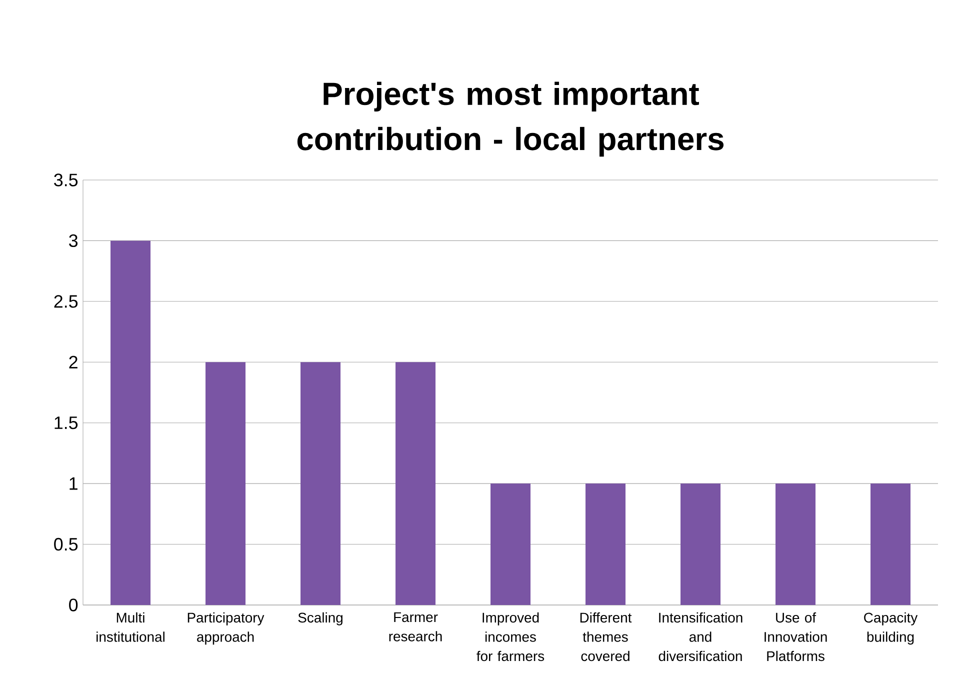 This screenshot has width=959, height=683. I want to click on chart-title: Project's most important contribution - local partners, so click(510, 119).